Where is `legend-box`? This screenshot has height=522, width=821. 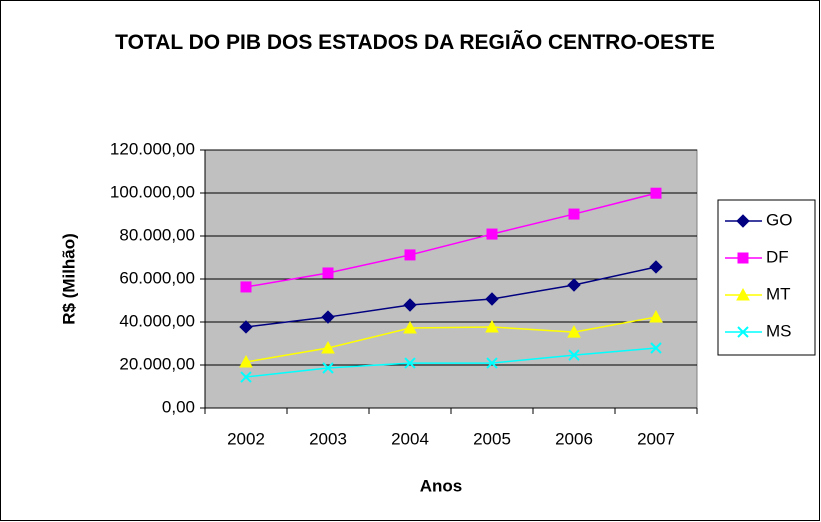 legend-box is located at coordinates (766, 277).